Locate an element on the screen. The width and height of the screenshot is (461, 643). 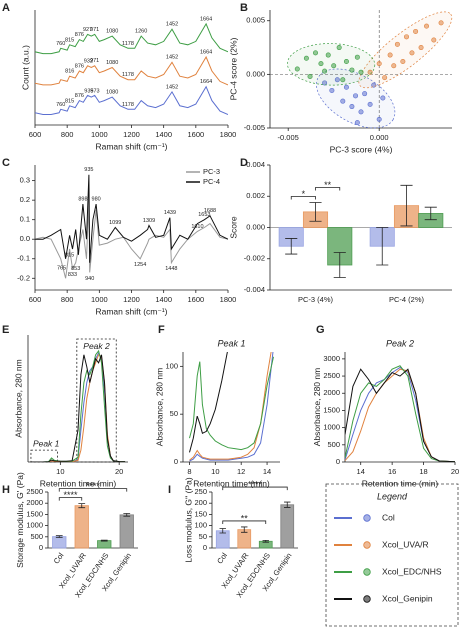
significance-label: * is located at coordinates (304, 194).